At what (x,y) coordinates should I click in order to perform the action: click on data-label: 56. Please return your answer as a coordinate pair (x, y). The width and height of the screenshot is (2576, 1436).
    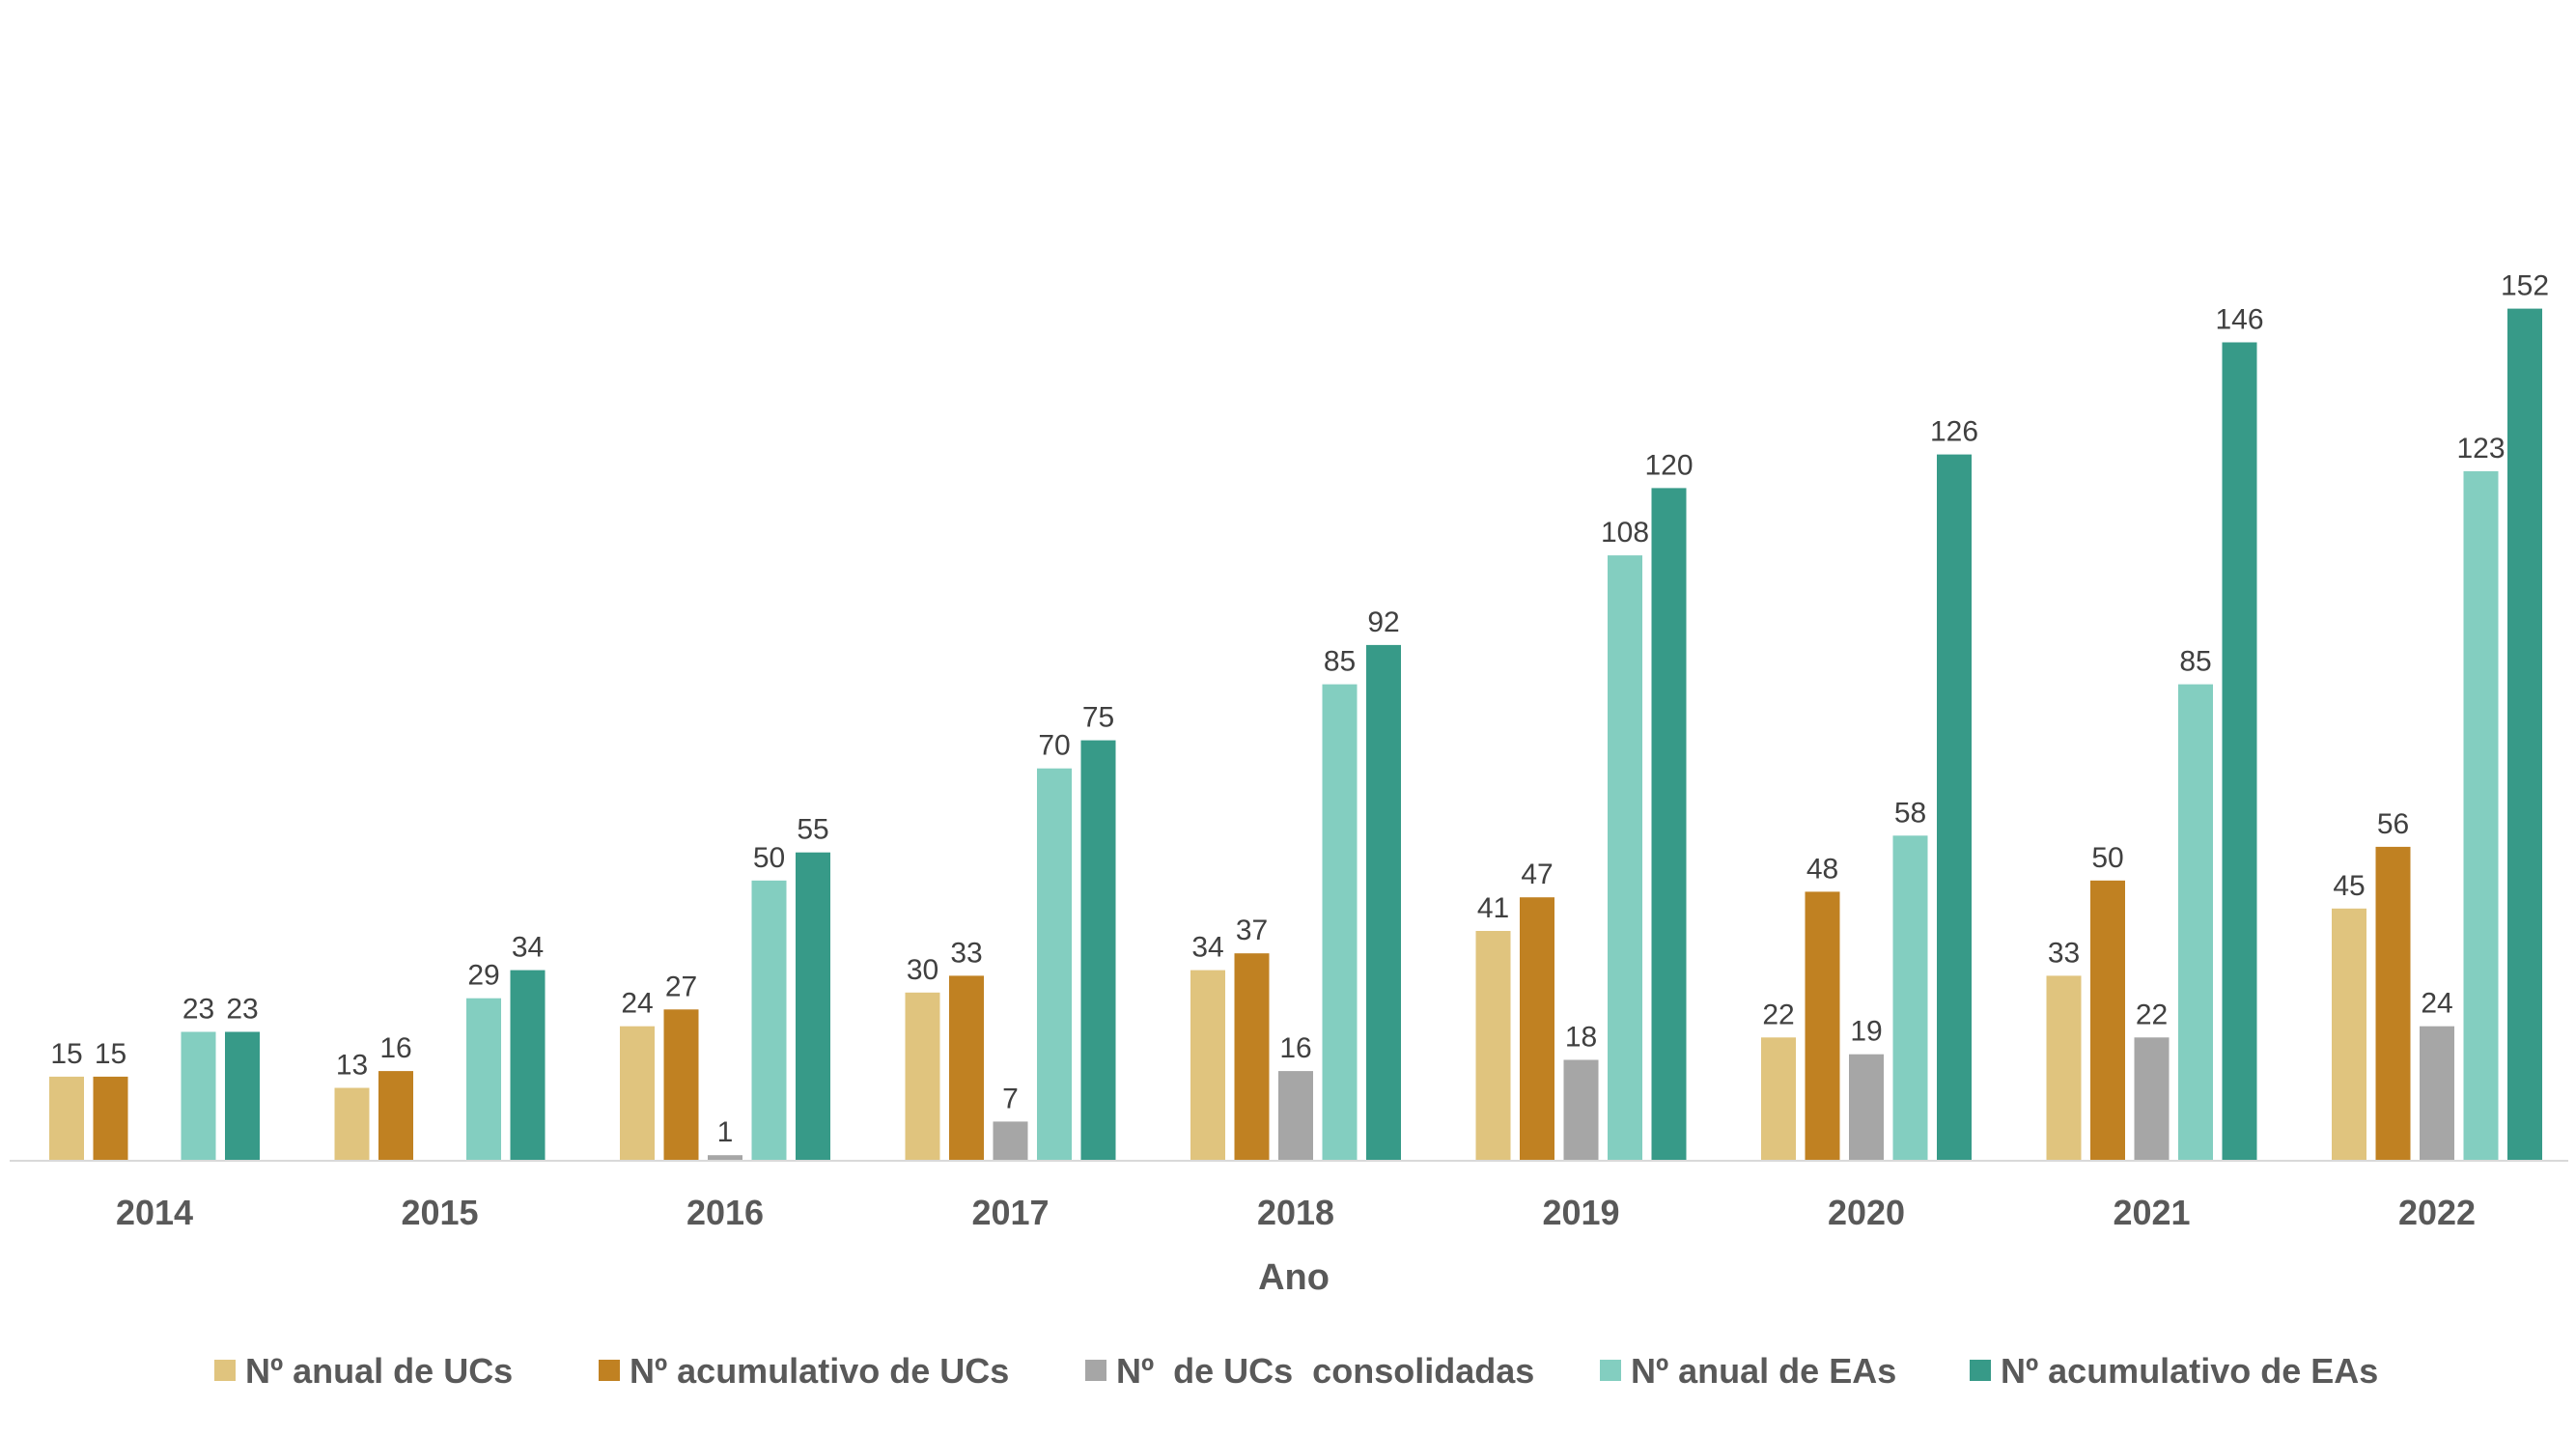
    Looking at the image, I should click on (2393, 824).